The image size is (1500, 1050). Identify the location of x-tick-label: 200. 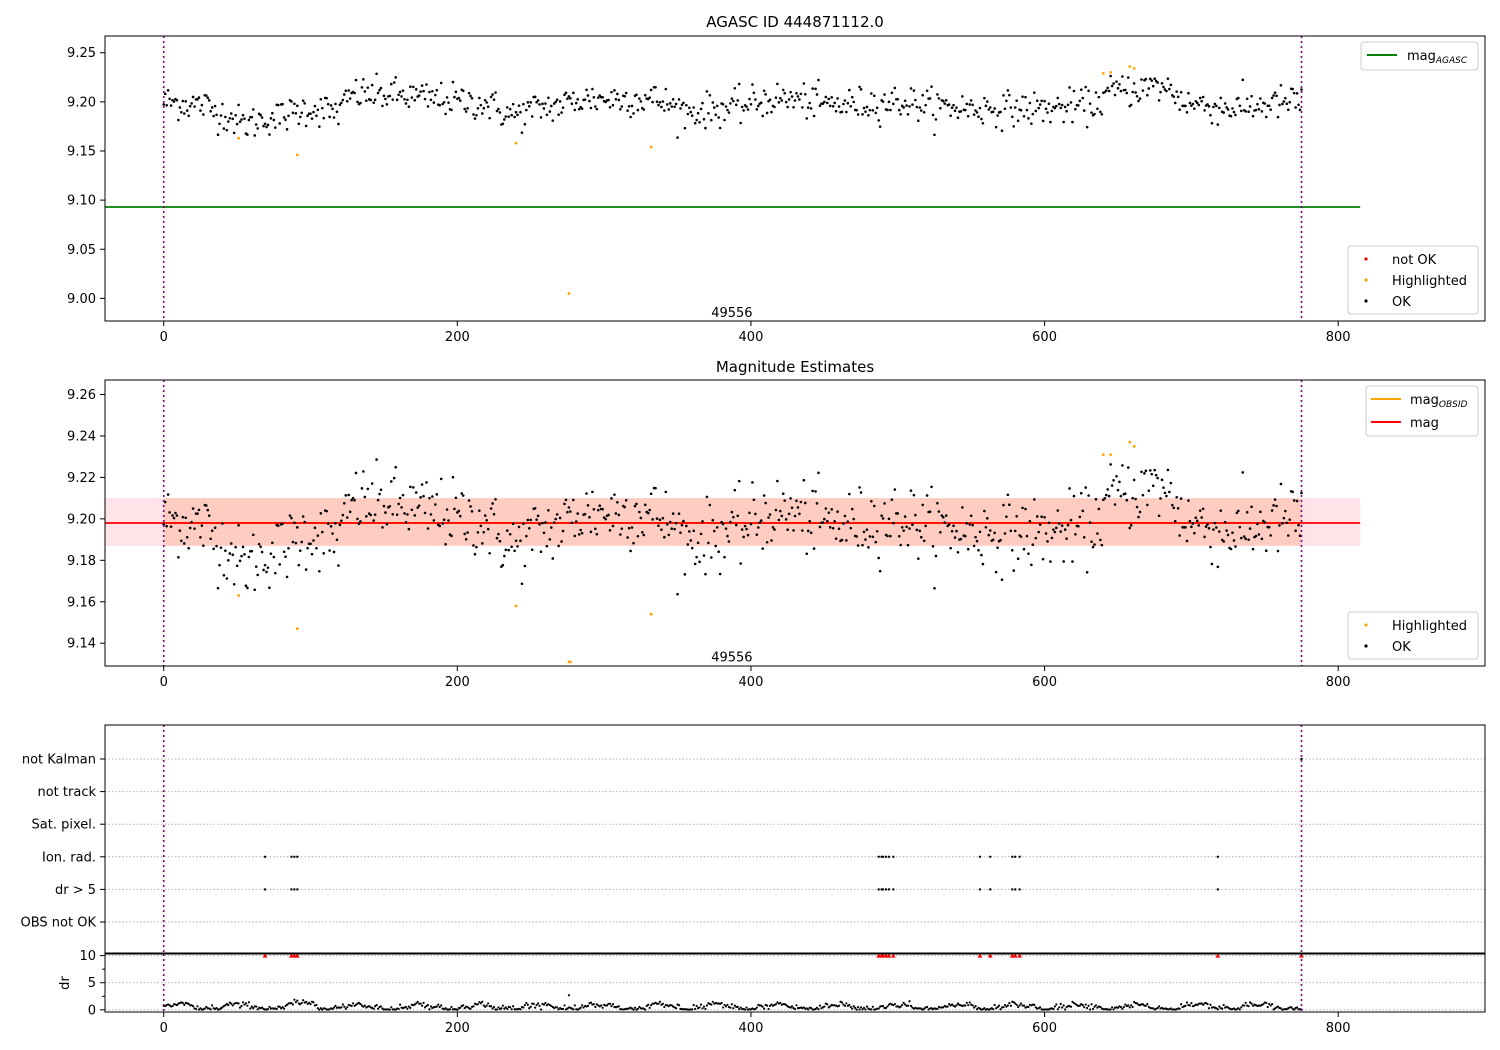
(457, 337).